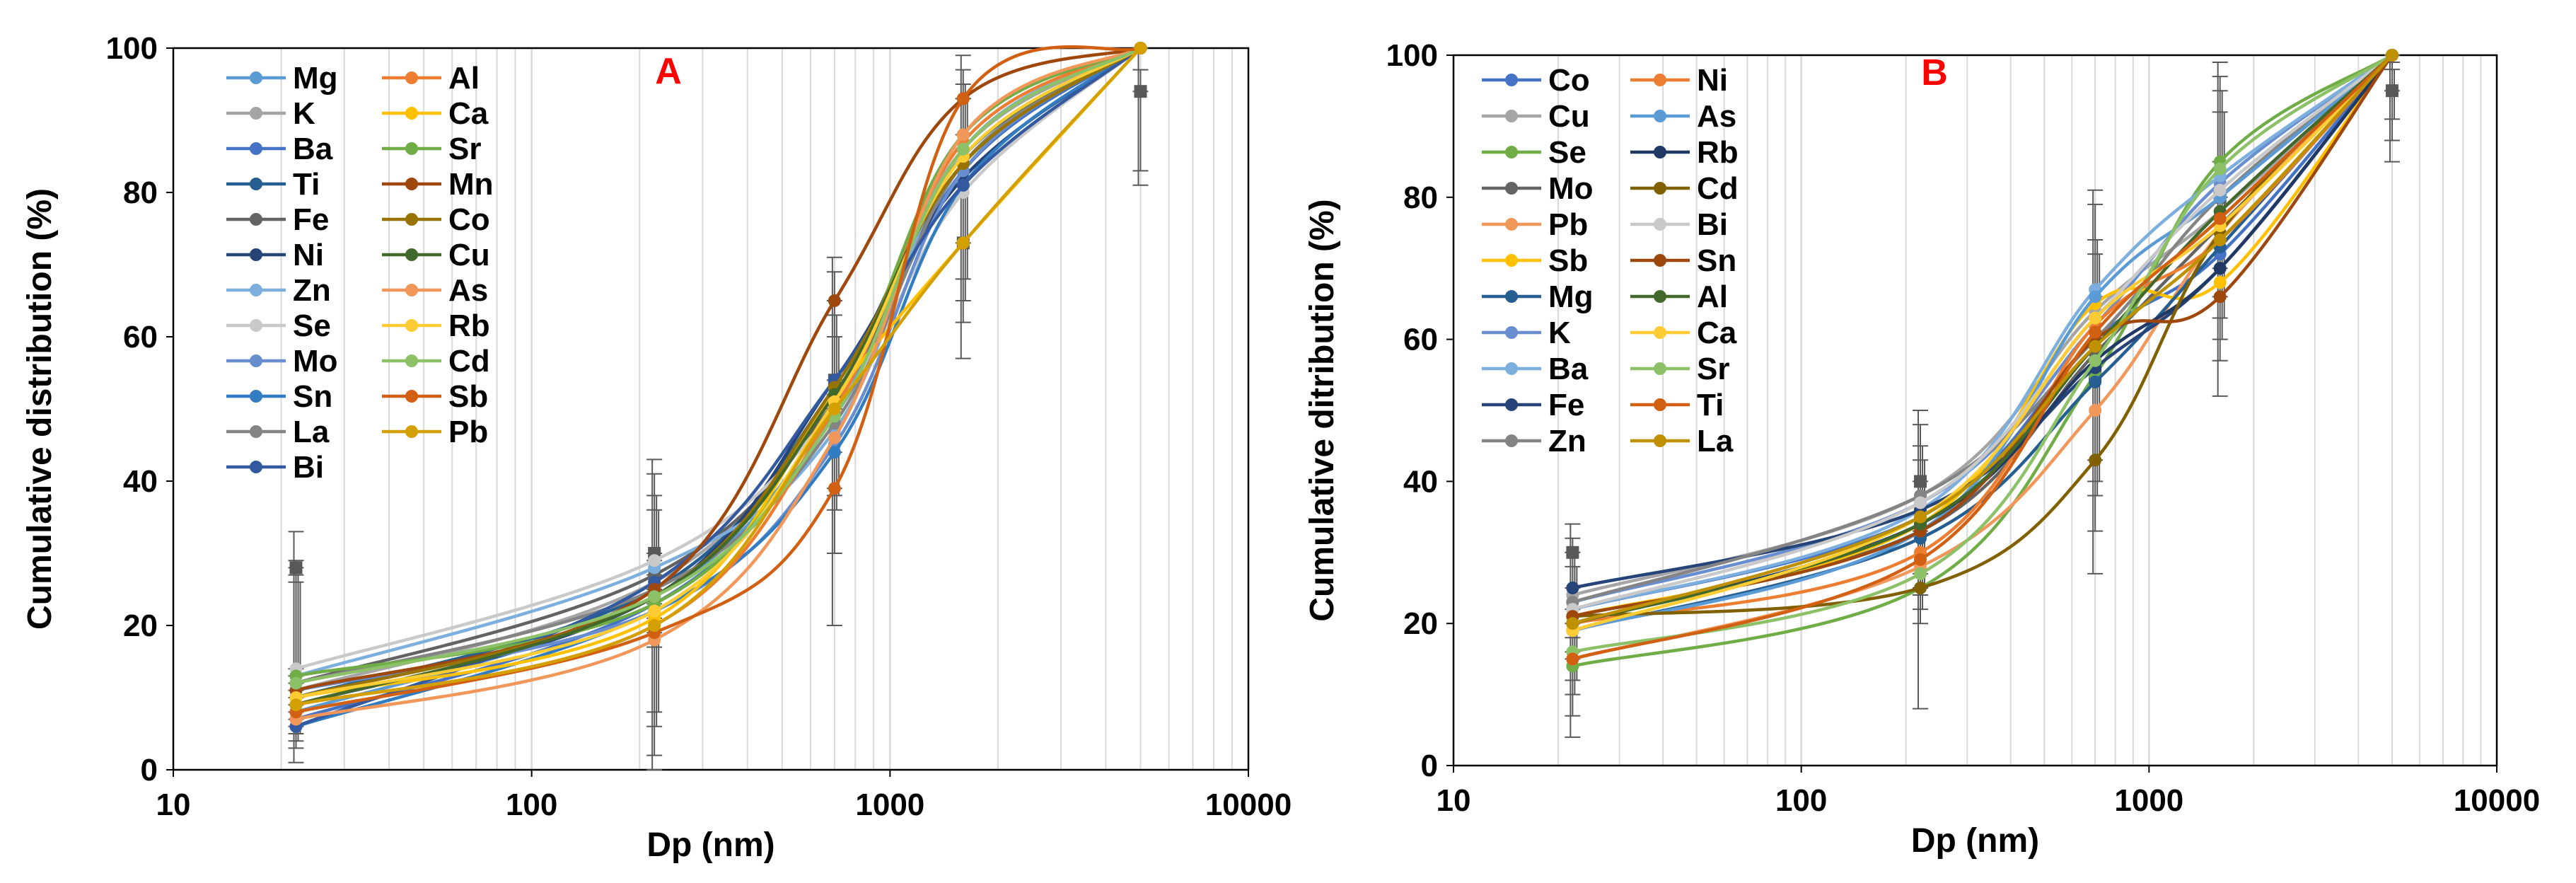 This screenshot has height=883, width=2576. Describe the element at coordinates (140, 192) in the screenshot. I see `y-tick-label: 80` at that location.